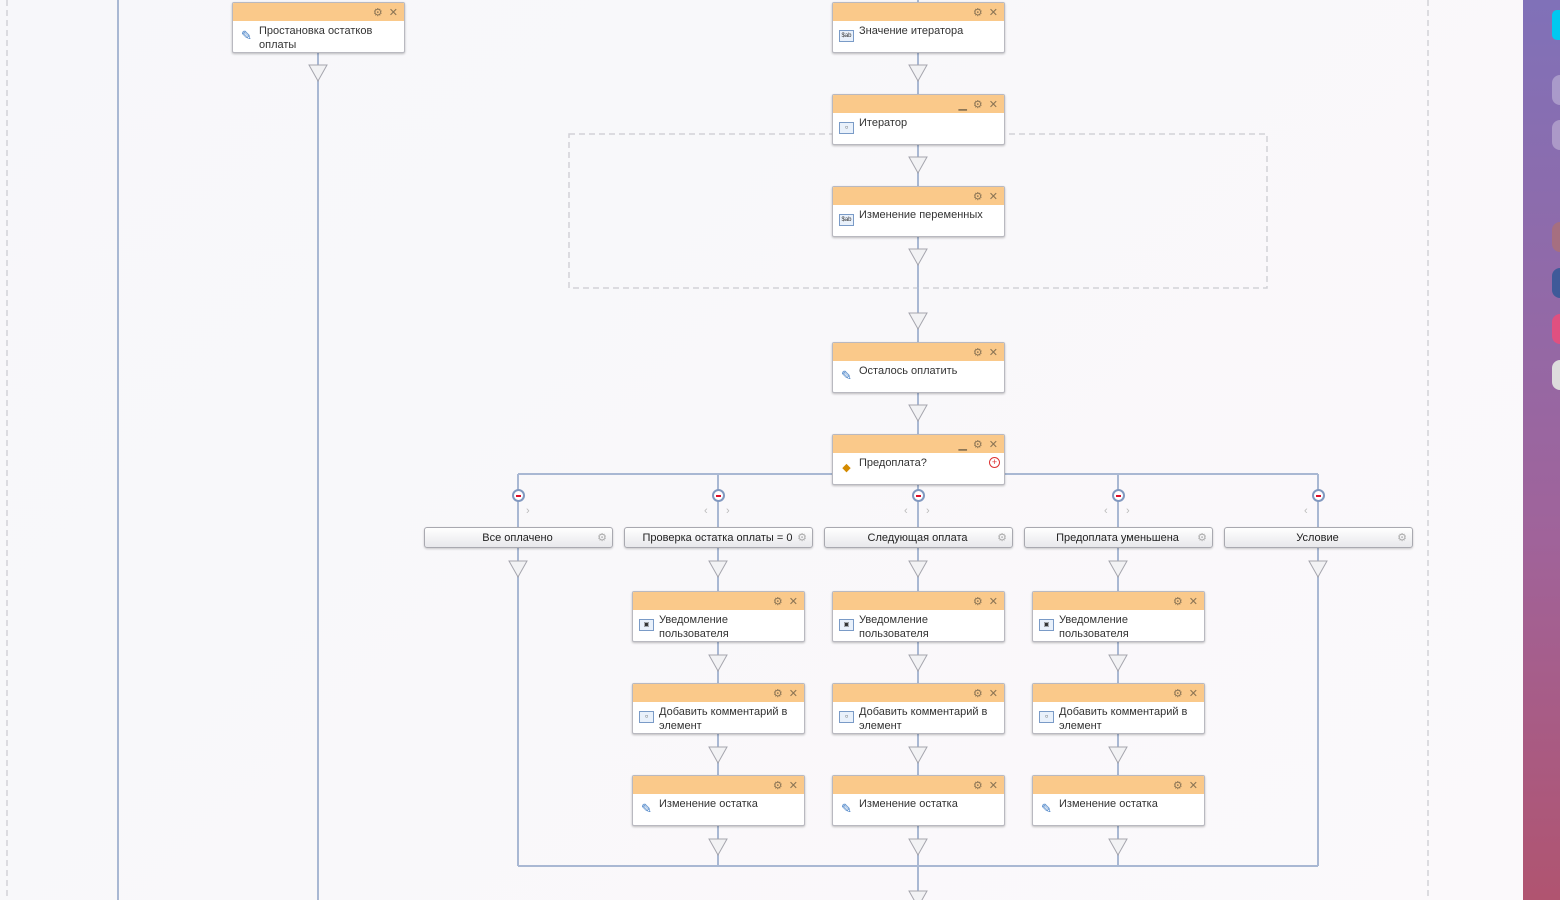 This screenshot has width=1560, height=900. Describe the element at coordinates (918, 119) in the screenshot. I see `node-iterator: ▁ ⚙ ✕ ○ Итератор` at that location.